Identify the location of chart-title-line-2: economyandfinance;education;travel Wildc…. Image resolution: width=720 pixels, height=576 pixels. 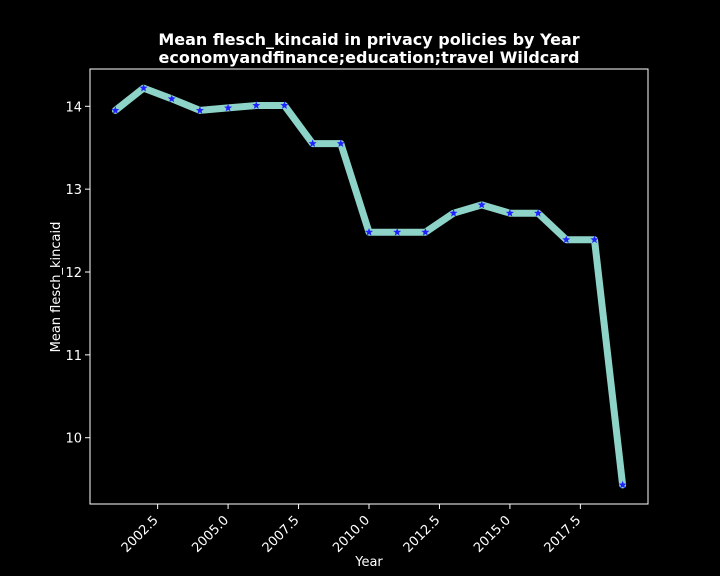
(369, 57).